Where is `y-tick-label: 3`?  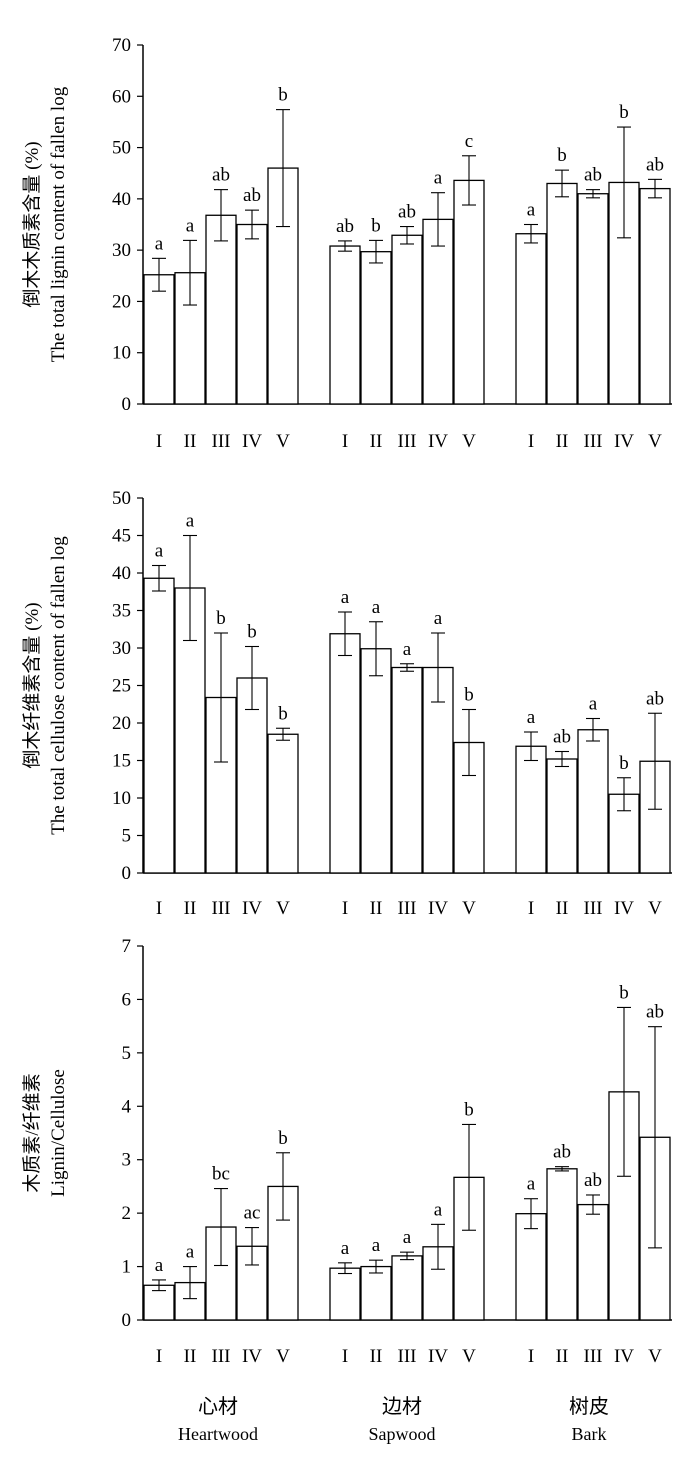
y-tick-label: 3 is located at coordinates (127, 1160).